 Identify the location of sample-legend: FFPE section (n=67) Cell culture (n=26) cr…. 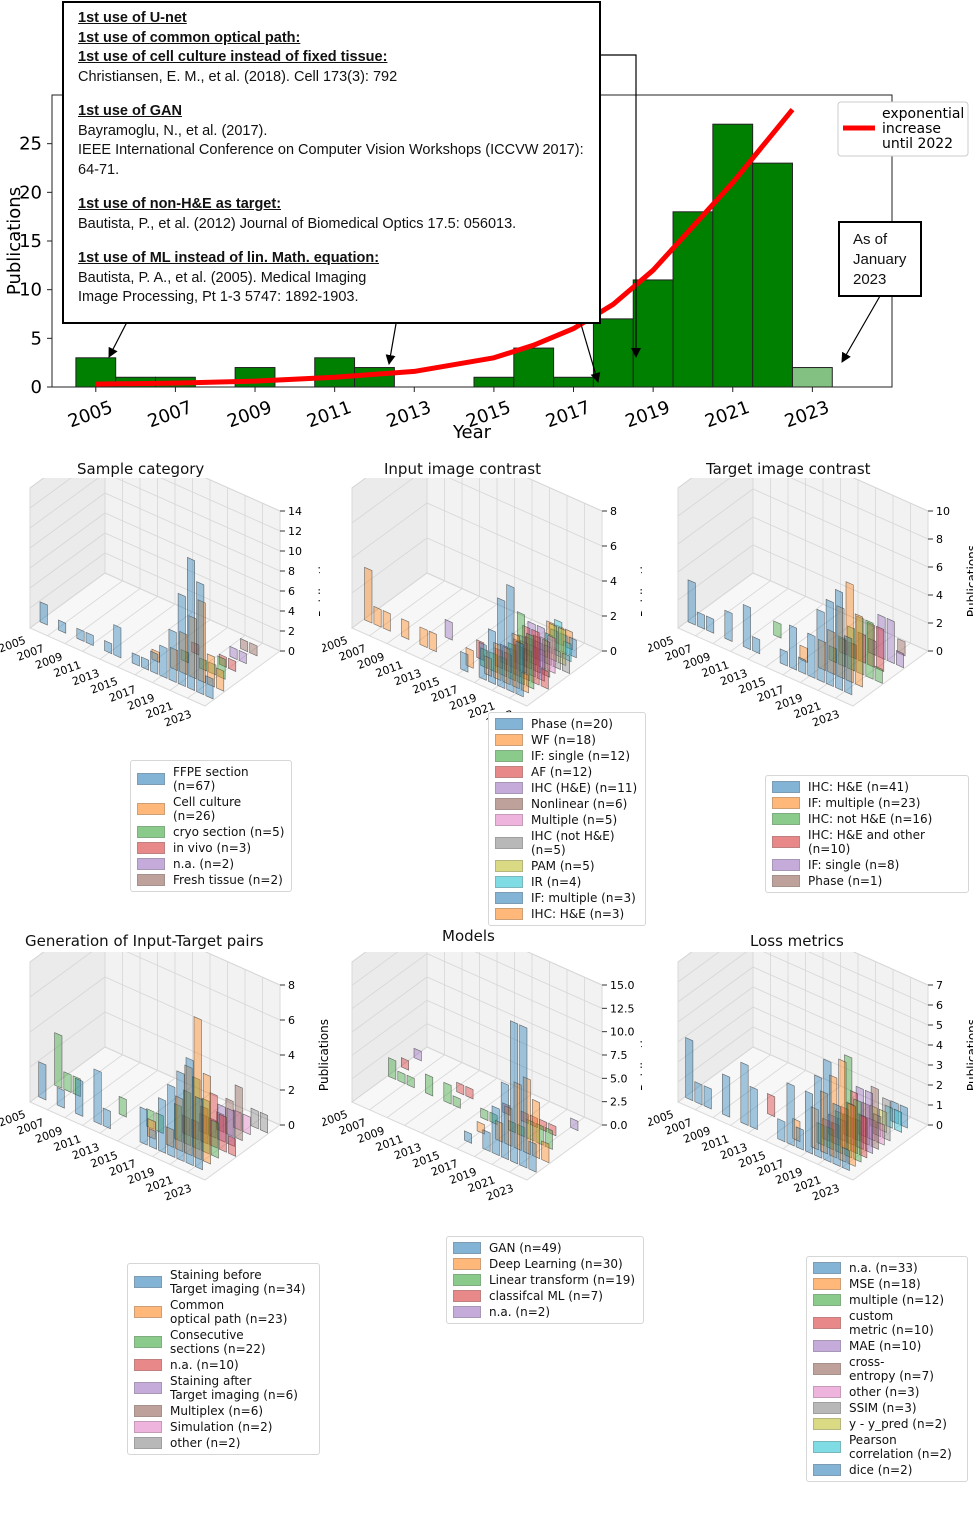
(211, 826).